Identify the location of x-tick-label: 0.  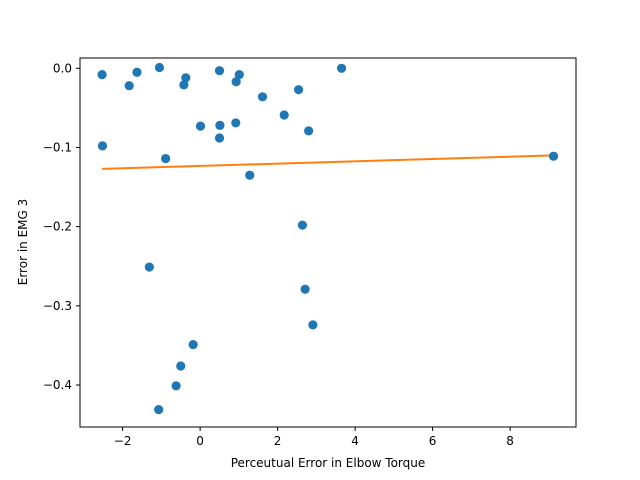
(200, 441).